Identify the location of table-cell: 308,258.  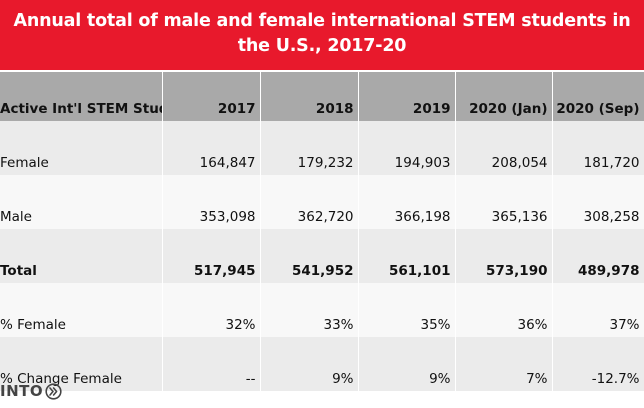
(598, 202).